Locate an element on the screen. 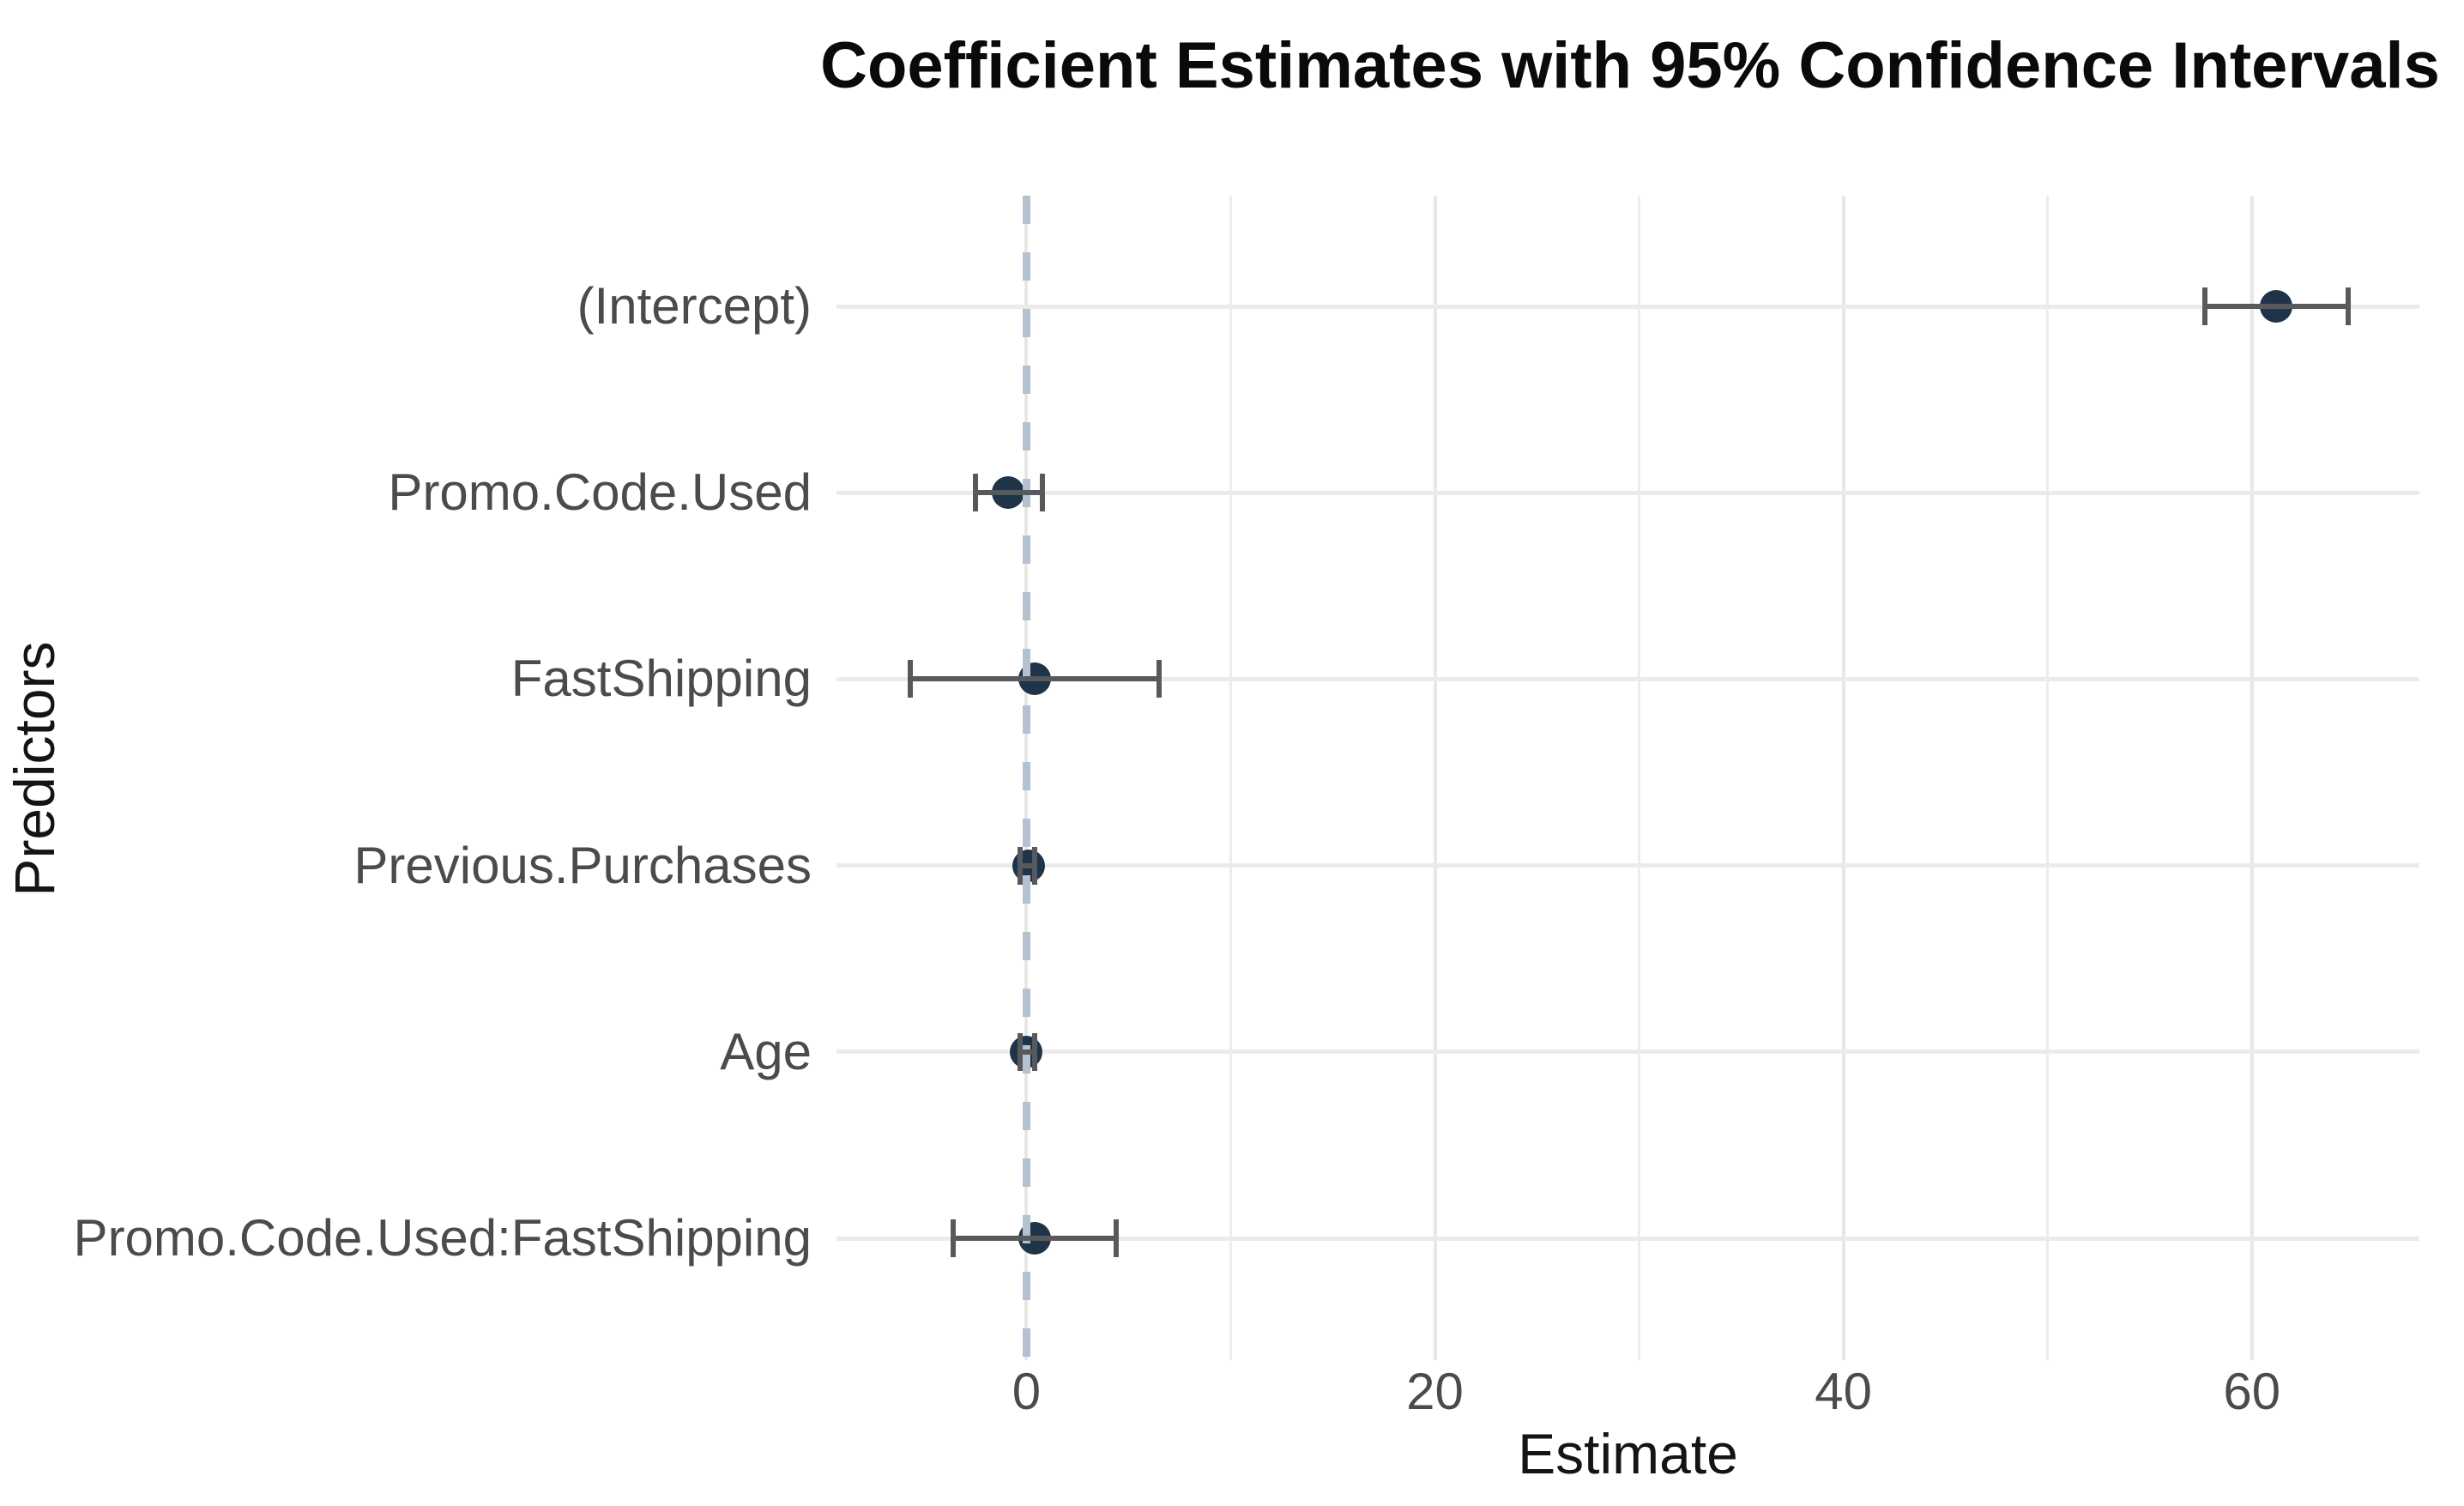 This screenshot has width=2464, height=1506. y-axis-label: Age is located at coordinates (766, 1051).